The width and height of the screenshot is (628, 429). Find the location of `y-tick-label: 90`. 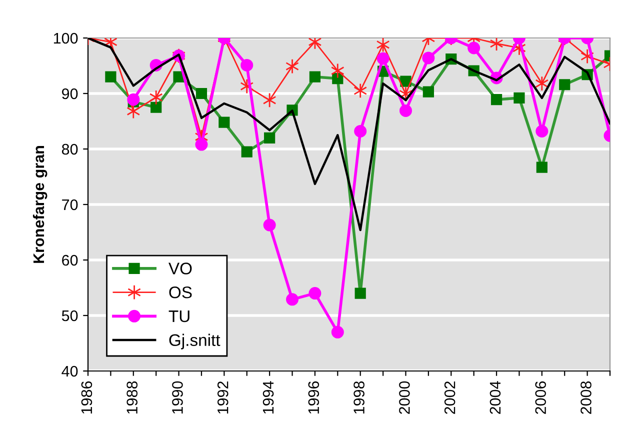

y-tick-label: 90 is located at coordinates (70, 94).